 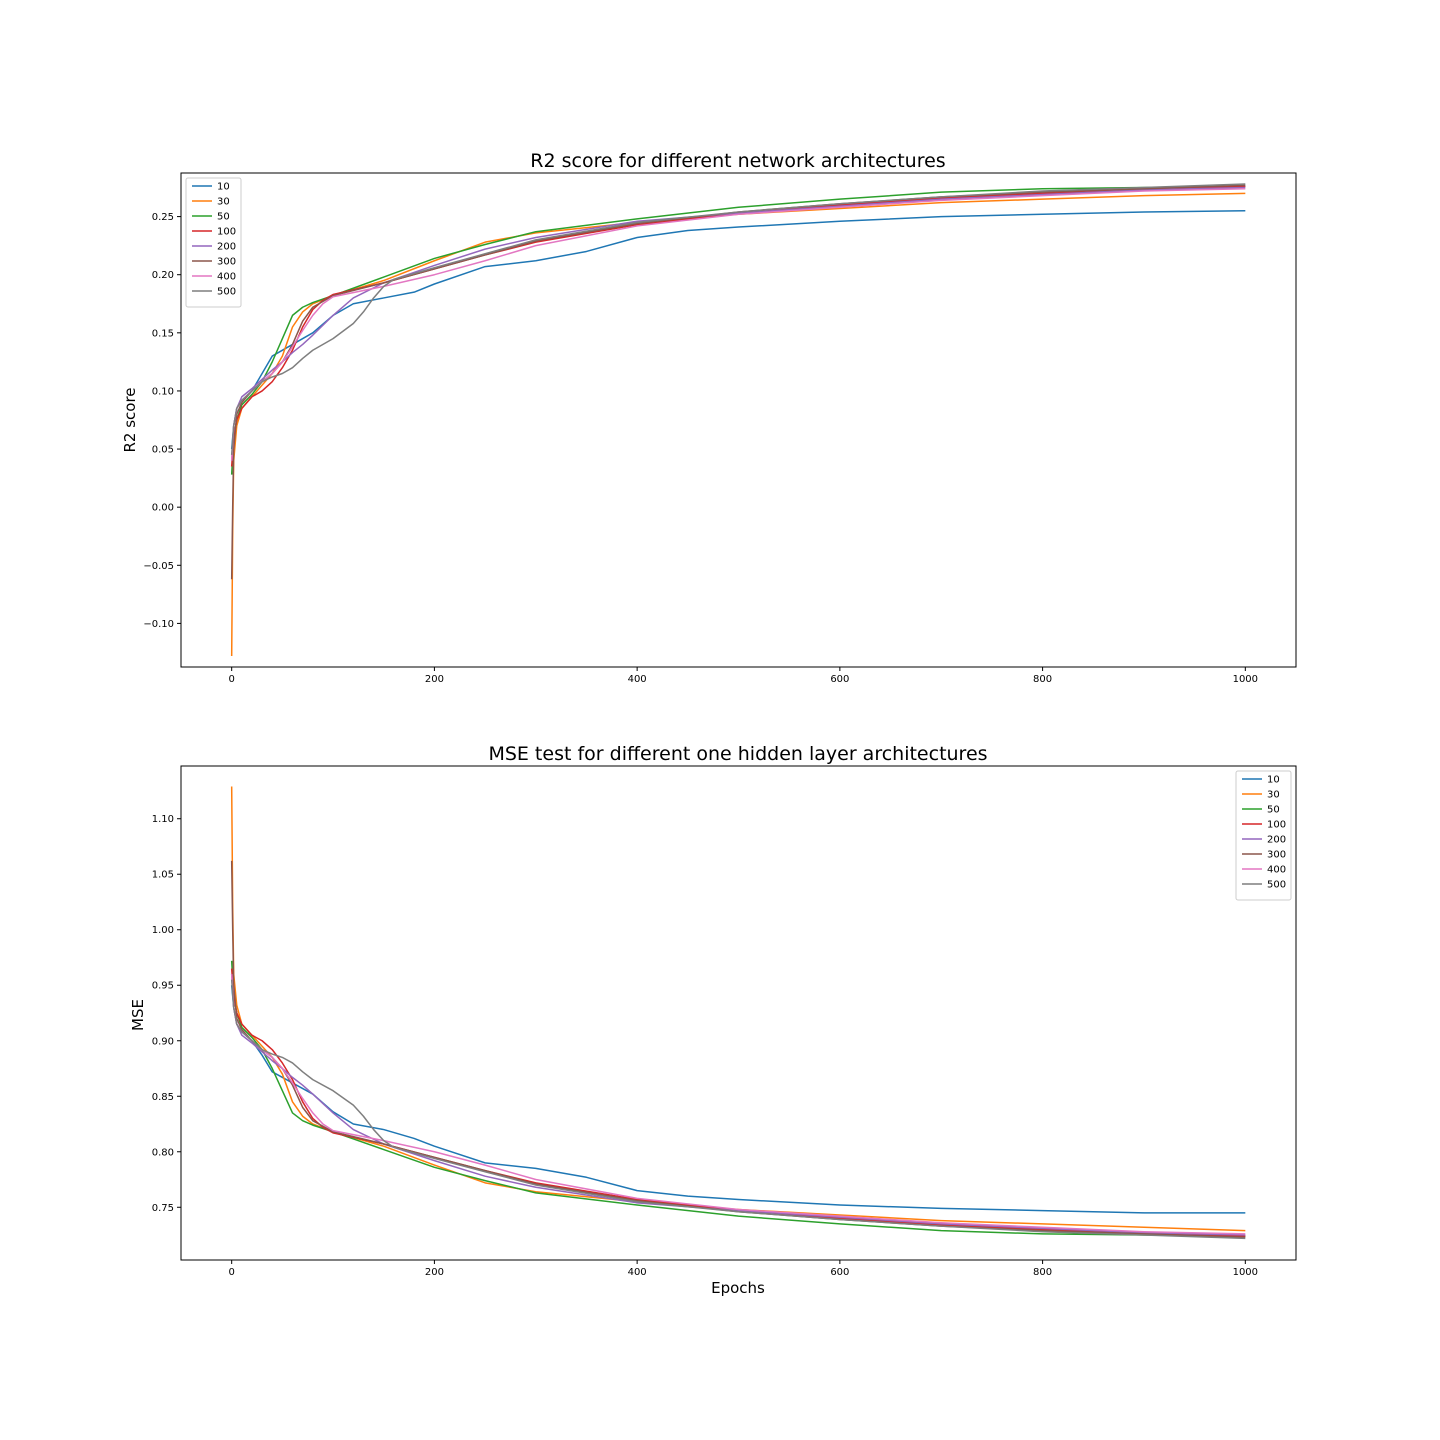 What do you see at coordinates (163, 819) in the screenshot?
I see `mse-y-tick-label: 1.10` at bounding box center [163, 819].